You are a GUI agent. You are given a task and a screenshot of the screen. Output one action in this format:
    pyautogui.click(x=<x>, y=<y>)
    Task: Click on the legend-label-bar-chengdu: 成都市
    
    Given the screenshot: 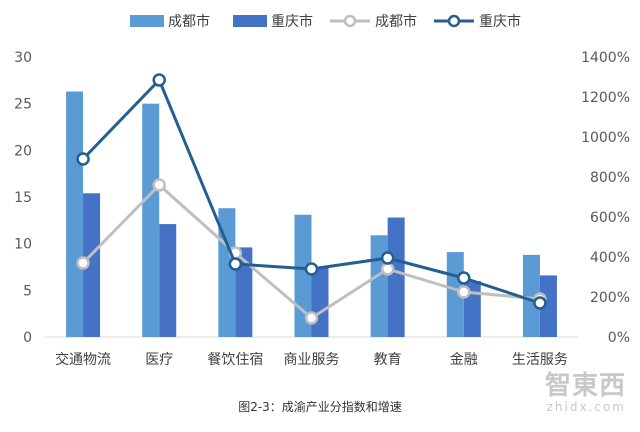 What is the action you would take?
    pyautogui.click(x=189, y=21)
    